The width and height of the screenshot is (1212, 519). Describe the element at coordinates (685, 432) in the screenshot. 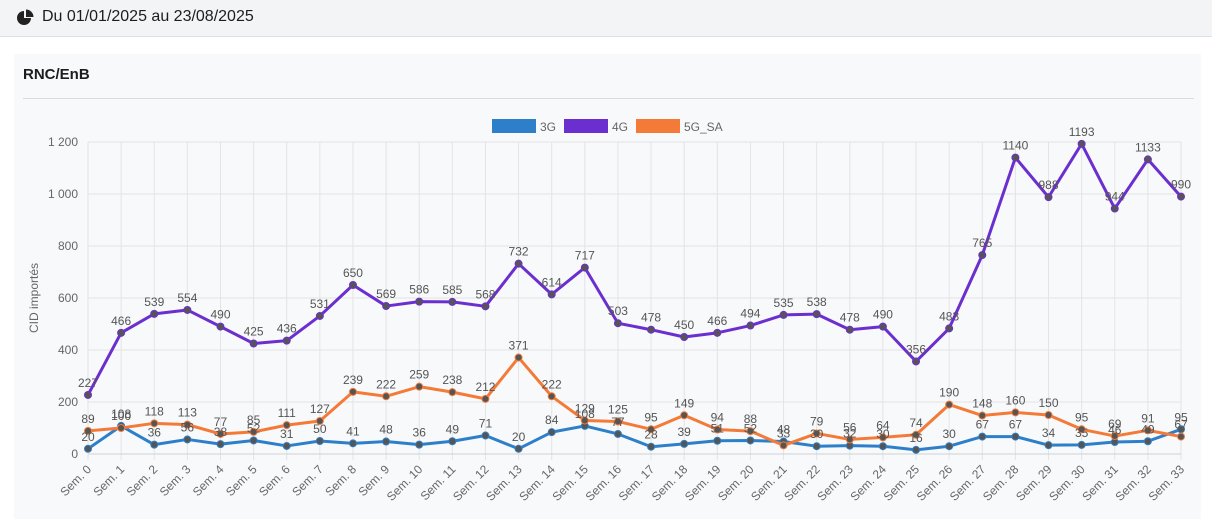

I see `data-label: 39` at that location.